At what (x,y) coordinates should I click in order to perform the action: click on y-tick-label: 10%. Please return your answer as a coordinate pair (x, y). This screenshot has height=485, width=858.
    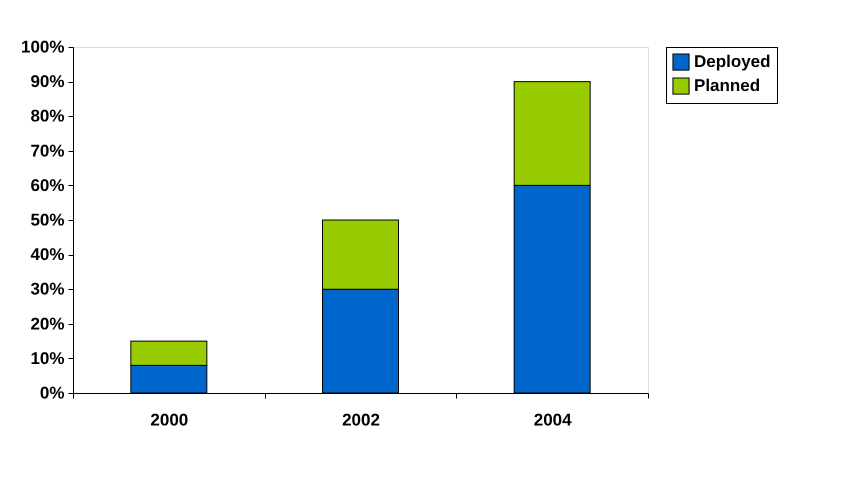
    Looking at the image, I should click on (47, 358).